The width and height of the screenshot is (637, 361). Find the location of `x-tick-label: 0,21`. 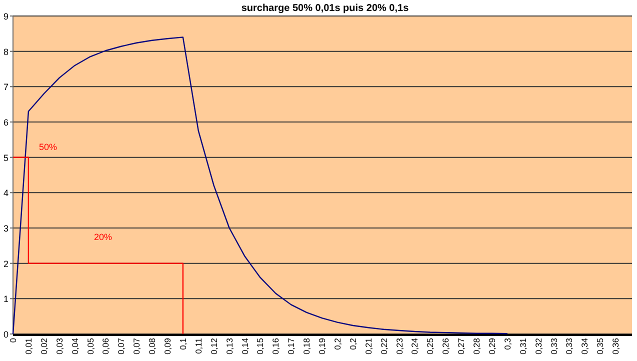

x-tick-label: 0,21 is located at coordinates (368, 346).